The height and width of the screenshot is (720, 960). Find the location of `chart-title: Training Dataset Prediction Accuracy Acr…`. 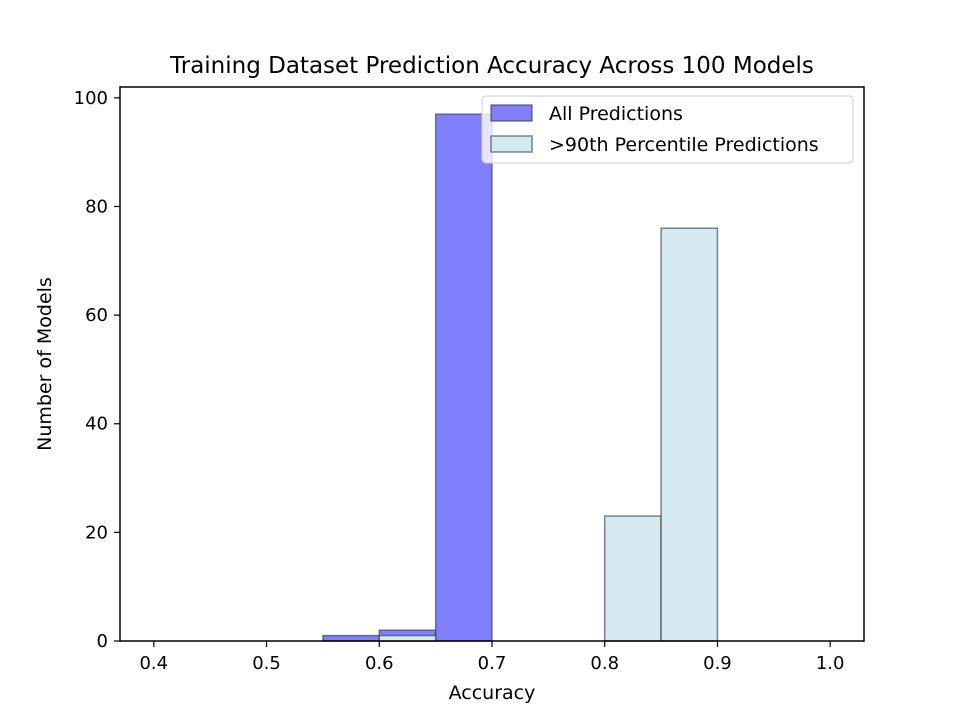

chart-title: Training Dataset Prediction Accuracy Acr… is located at coordinates (491, 66).